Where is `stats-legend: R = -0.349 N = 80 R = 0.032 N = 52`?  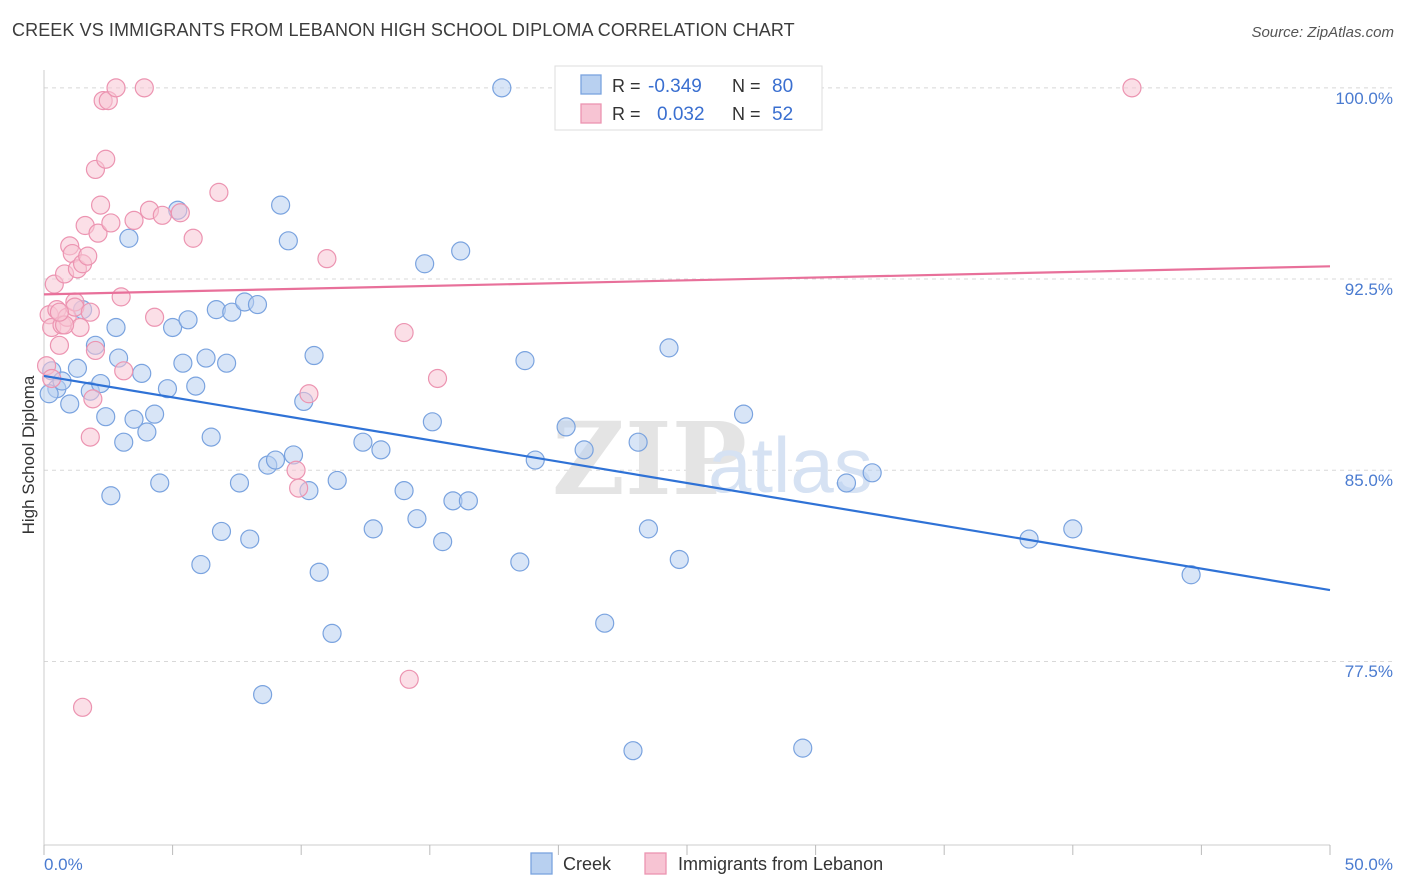
stats-legend: R = -0.349 N = 80 R = 0.032 N = 52 is located at coordinates (688, 98).